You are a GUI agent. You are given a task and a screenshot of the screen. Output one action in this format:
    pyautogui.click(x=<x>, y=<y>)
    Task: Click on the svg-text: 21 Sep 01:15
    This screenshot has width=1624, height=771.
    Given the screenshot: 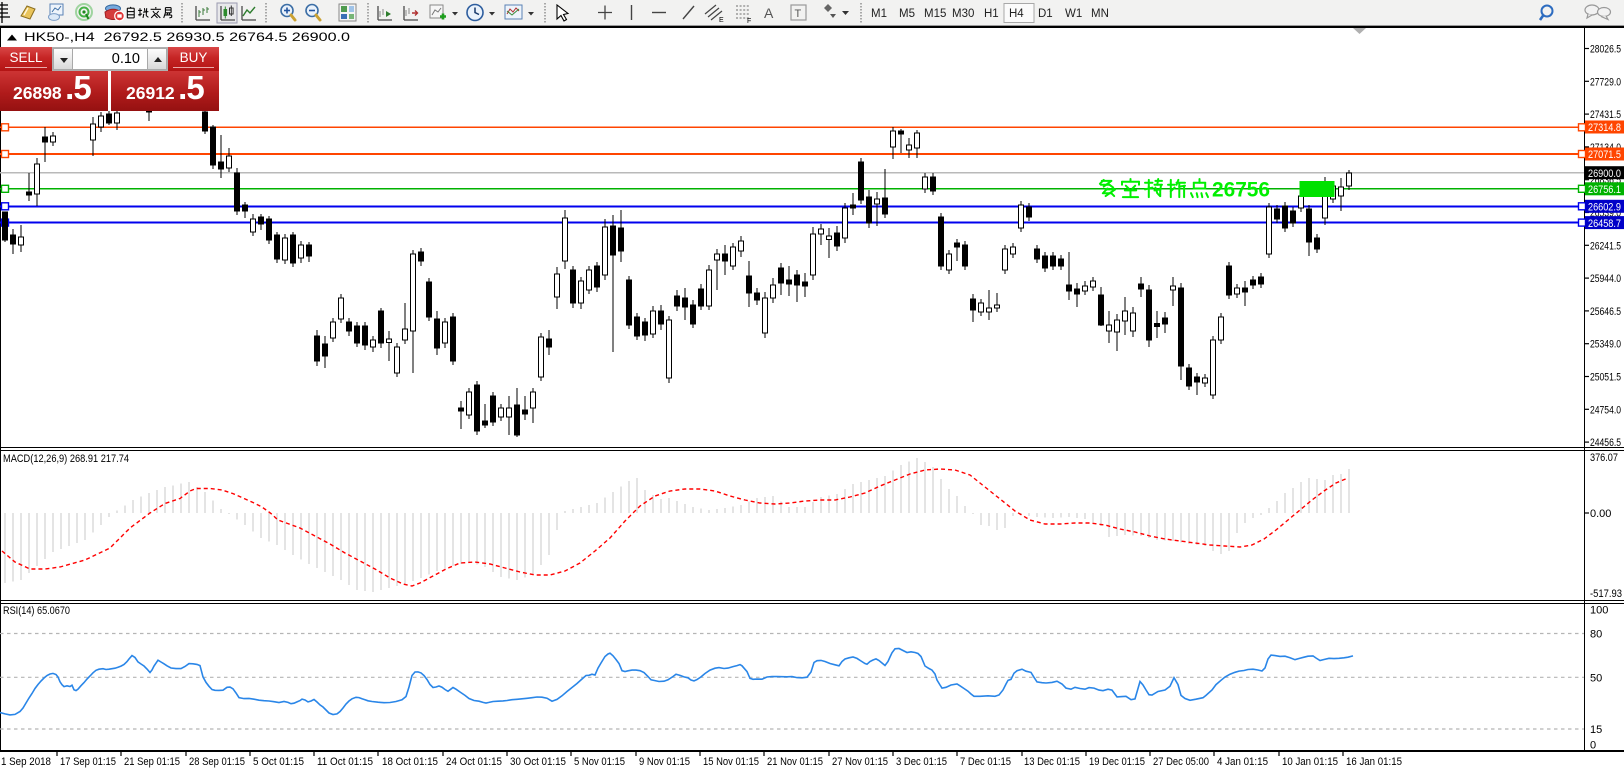 What is the action you would take?
    pyautogui.click(x=152, y=762)
    